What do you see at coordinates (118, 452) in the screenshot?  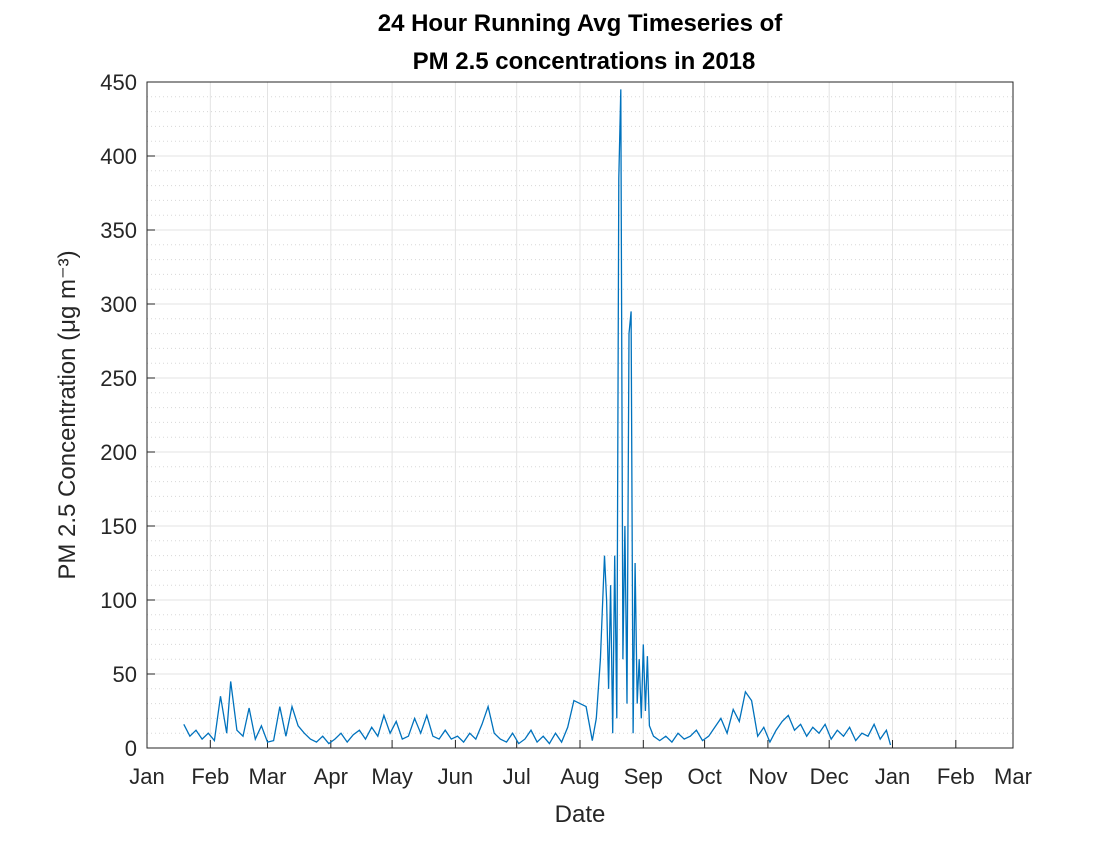 I see `y-tick-label: 200` at bounding box center [118, 452].